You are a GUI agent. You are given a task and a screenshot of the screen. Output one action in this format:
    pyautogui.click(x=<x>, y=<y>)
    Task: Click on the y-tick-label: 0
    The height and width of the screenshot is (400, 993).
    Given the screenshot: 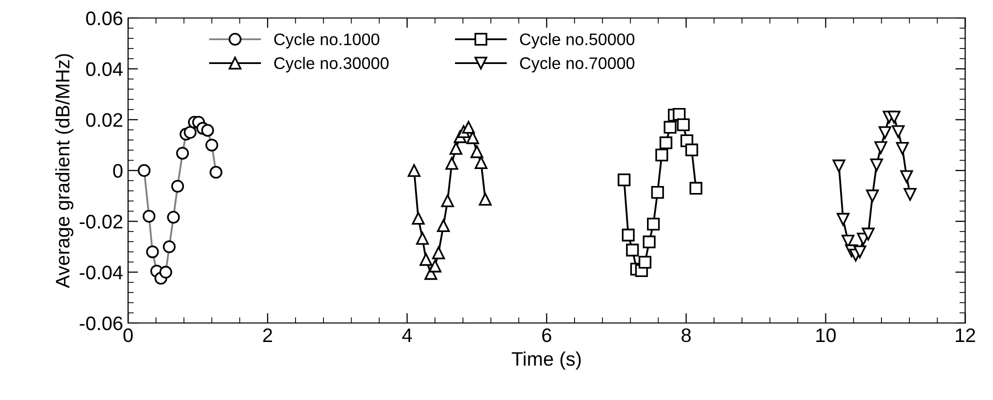 What is the action you would take?
    pyautogui.click(x=117, y=171)
    